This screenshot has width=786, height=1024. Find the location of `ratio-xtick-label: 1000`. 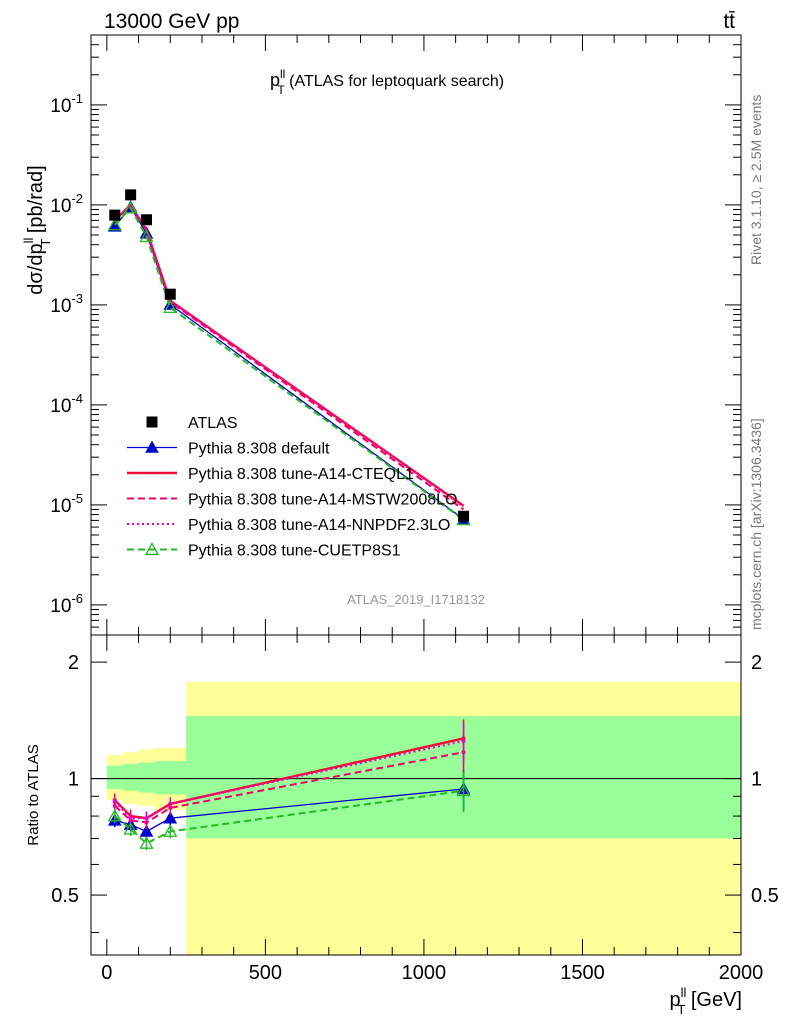

ratio-xtick-label: 1000 is located at coordinates (424, 973).